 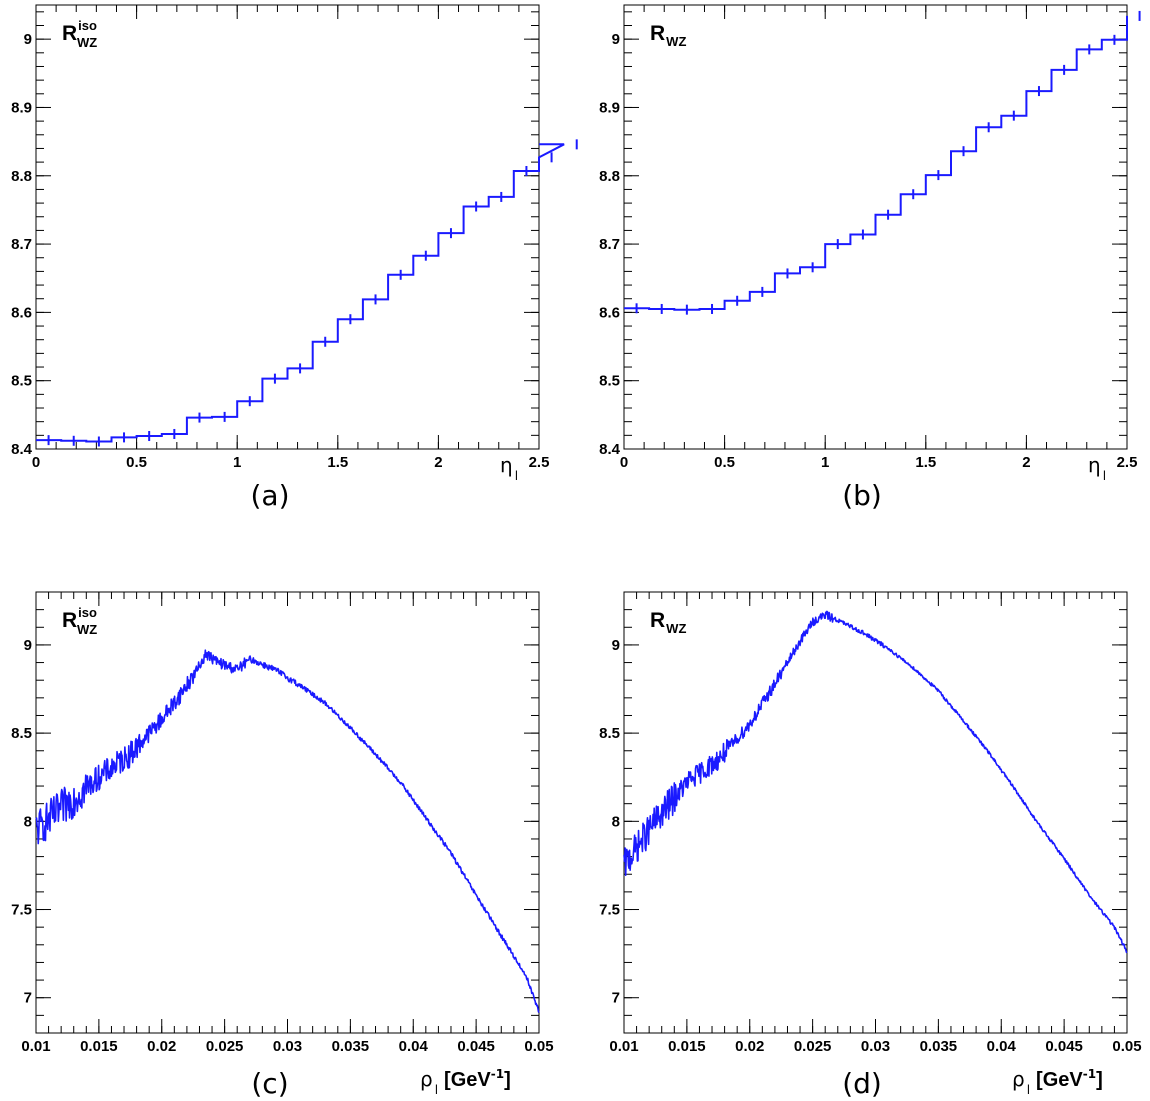 What do you see at coordinates (269, 1083) in the screenshot?
I see `panel-tag: (c)` at bounding box center [269, 1083].